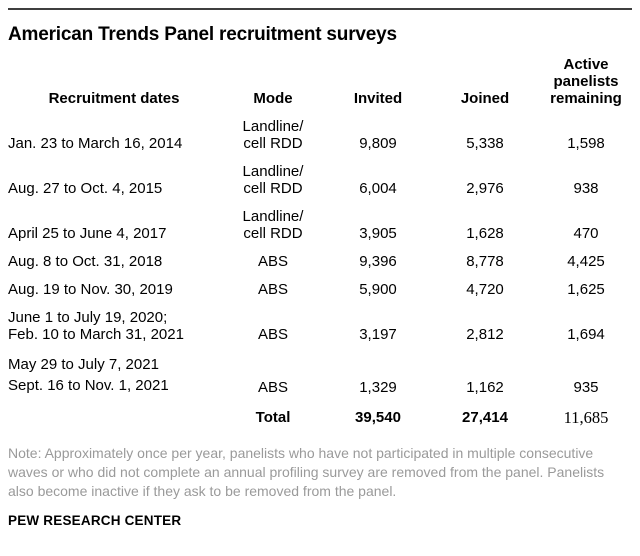 This screenshot has height=556, width=640. I want to click on joined-cell: 5,338, so click(485, 143).